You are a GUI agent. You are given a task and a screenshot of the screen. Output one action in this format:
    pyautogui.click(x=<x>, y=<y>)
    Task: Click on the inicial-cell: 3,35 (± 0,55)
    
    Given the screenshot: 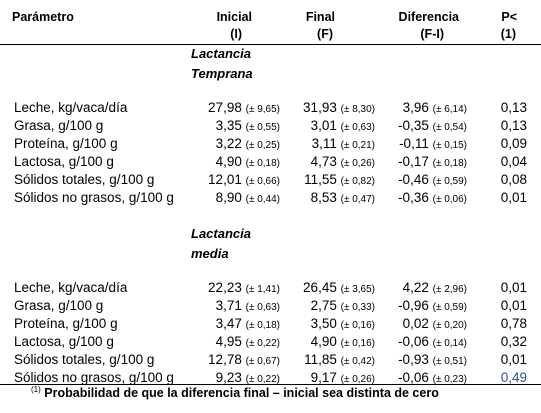 What is the action you would take?
    pyautogui.click(x=248, y=125)
    